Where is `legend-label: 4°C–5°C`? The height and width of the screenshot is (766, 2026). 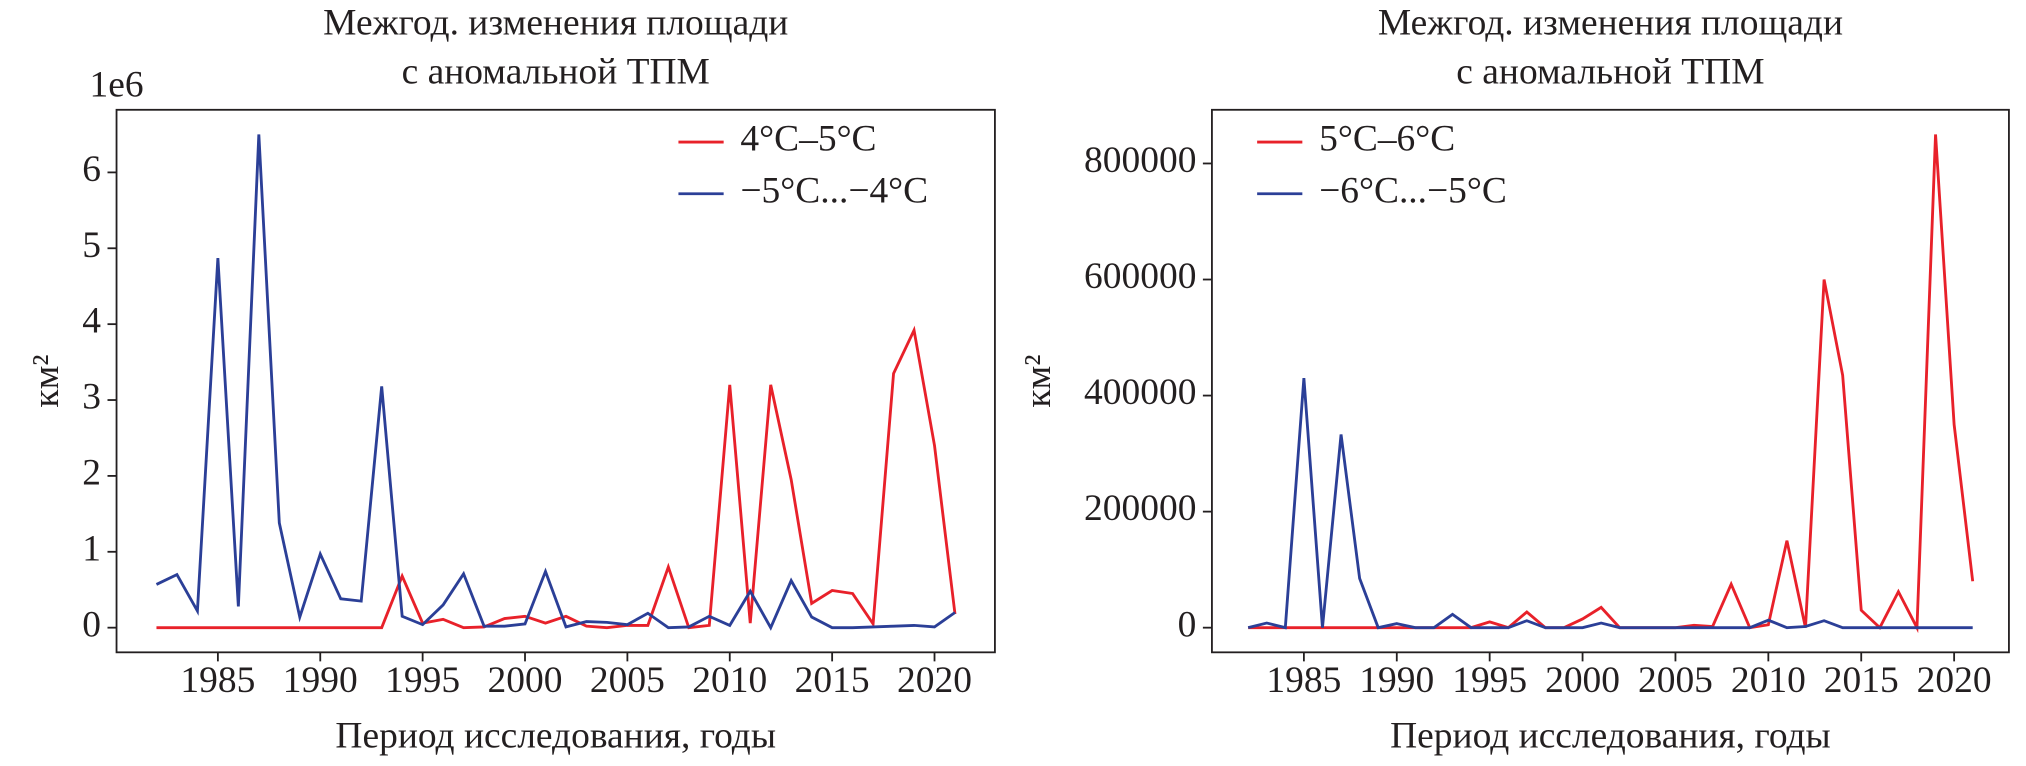 legend-label: 4°C–5°C is located at coordinates (808, 139).